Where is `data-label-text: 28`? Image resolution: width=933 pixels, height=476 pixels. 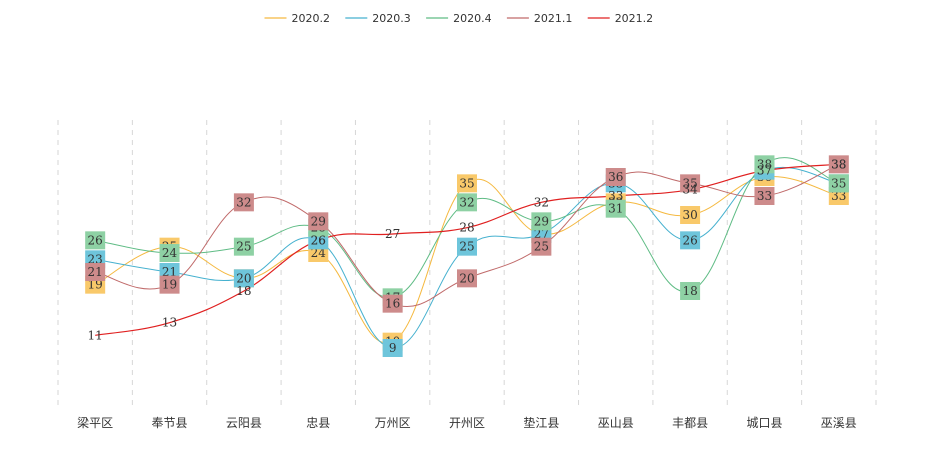 data-label-text: 28 is located at coordinates (466, 228).